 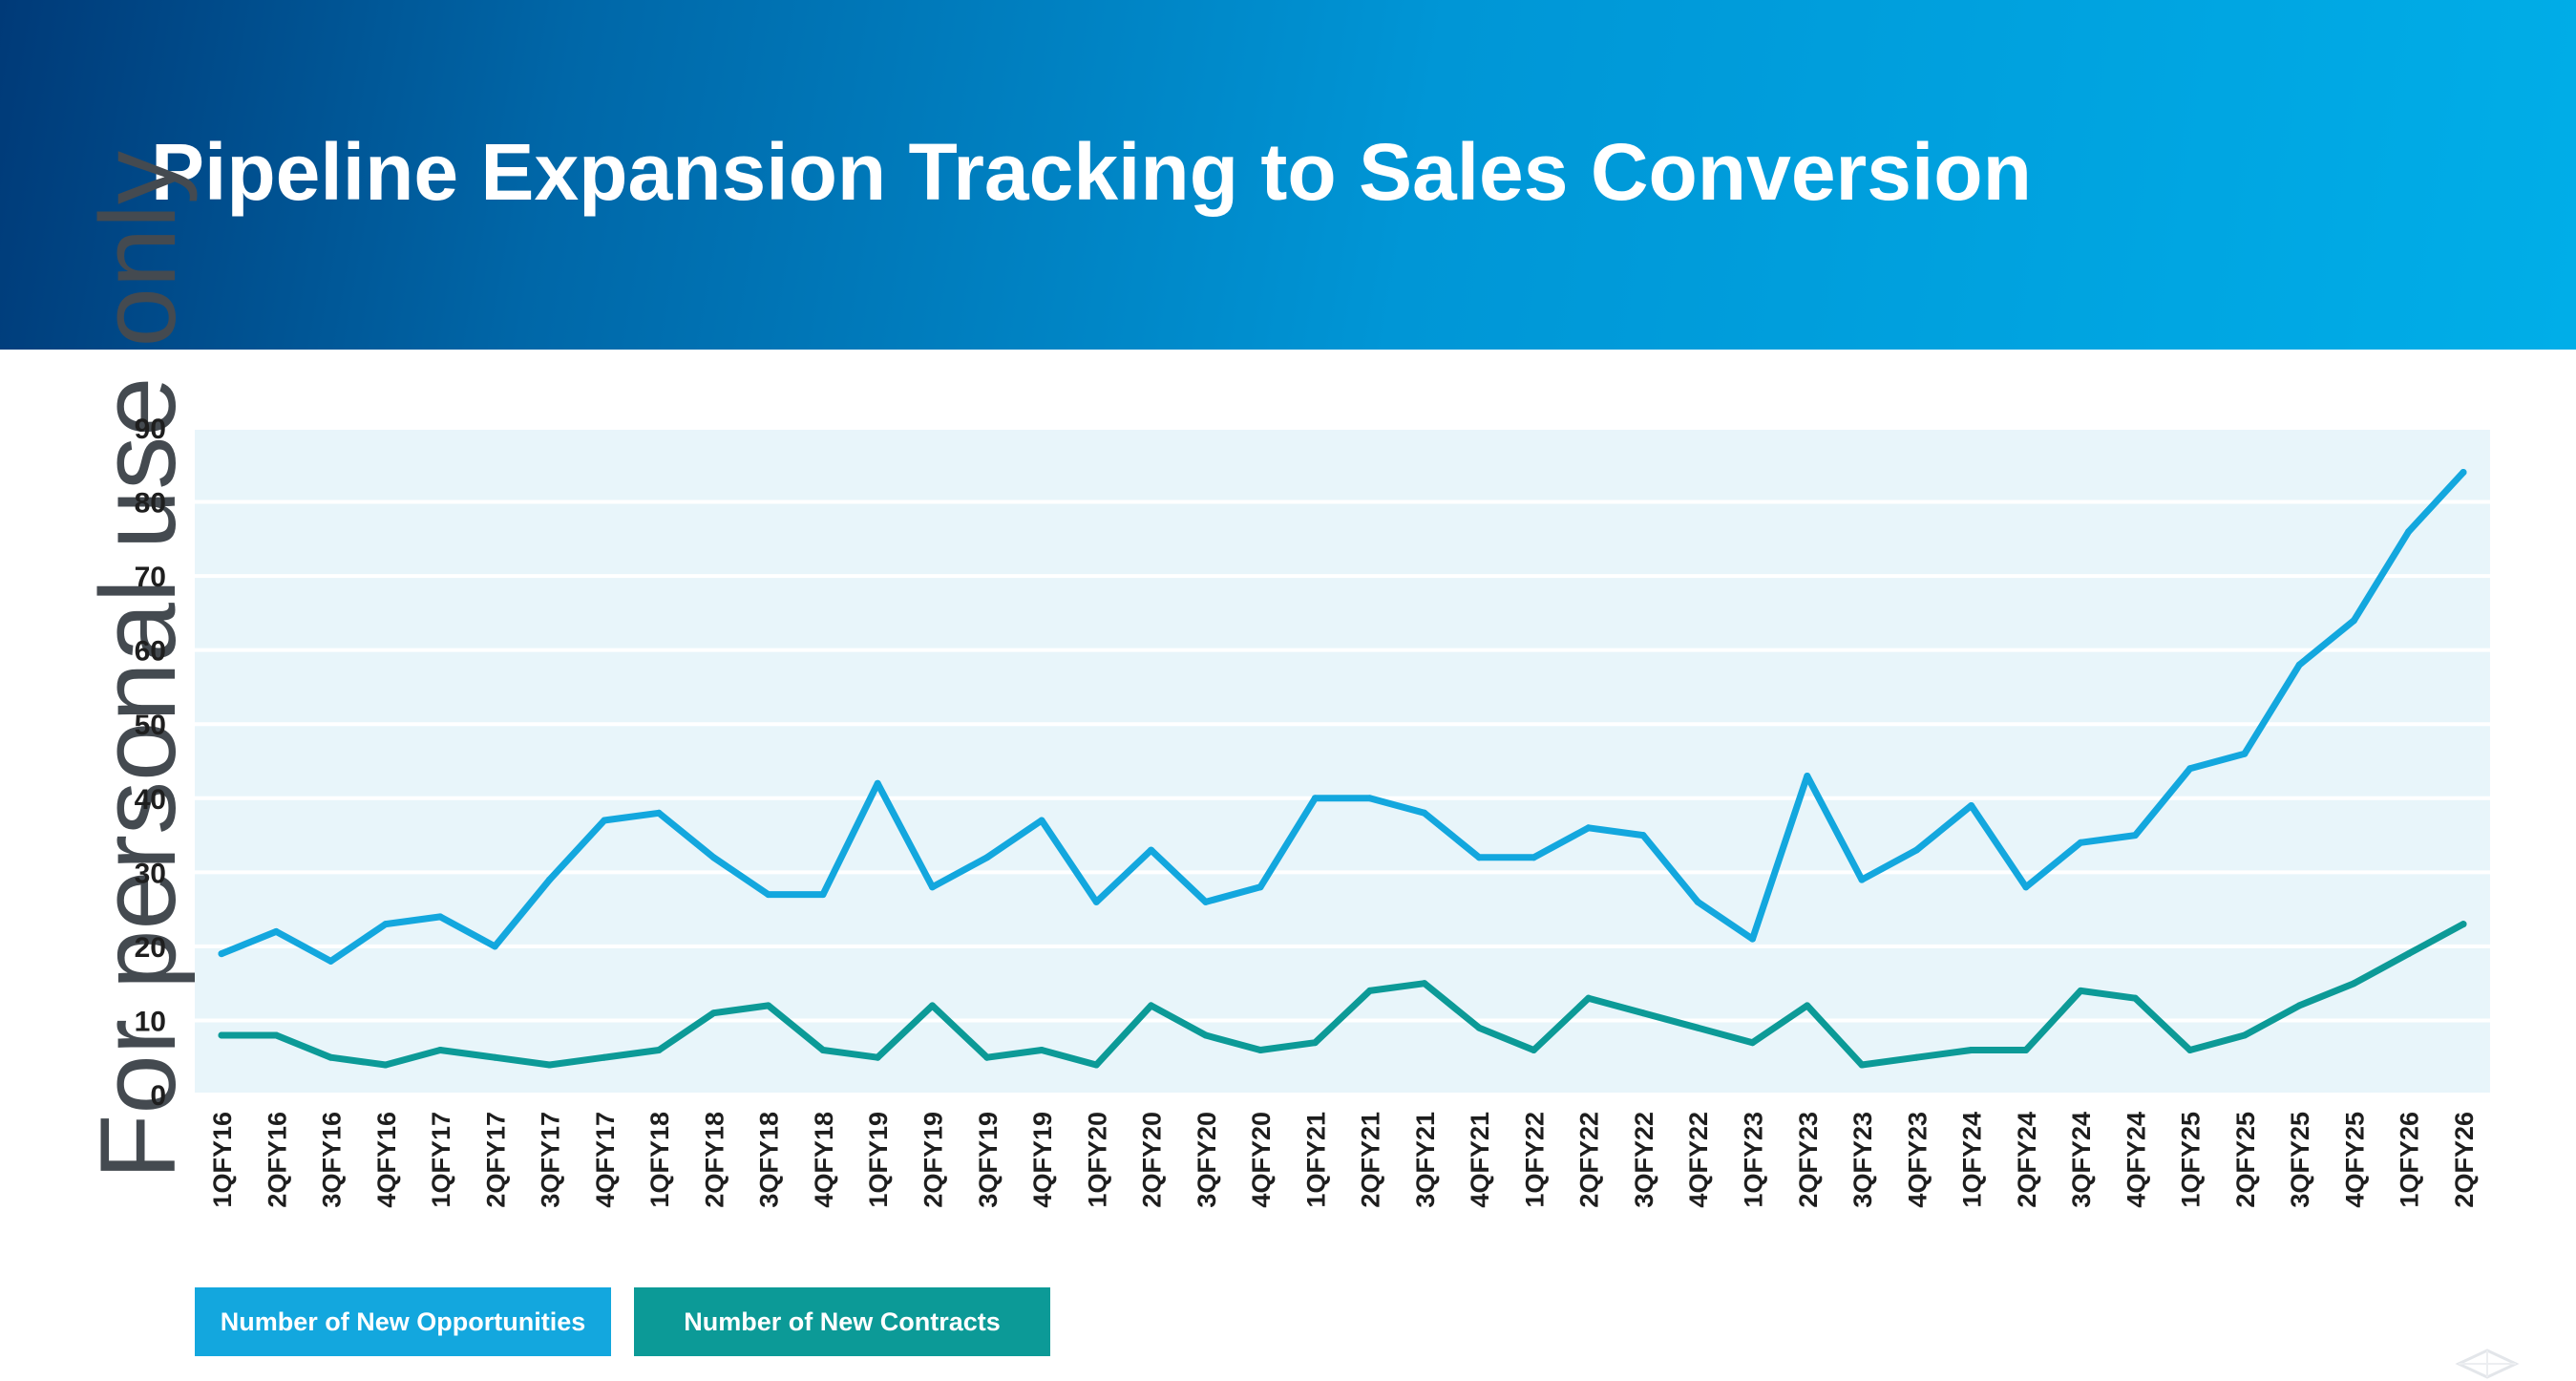 I want to click on x-tick-label: 3QFY24, so click(x=2081, y=1160).